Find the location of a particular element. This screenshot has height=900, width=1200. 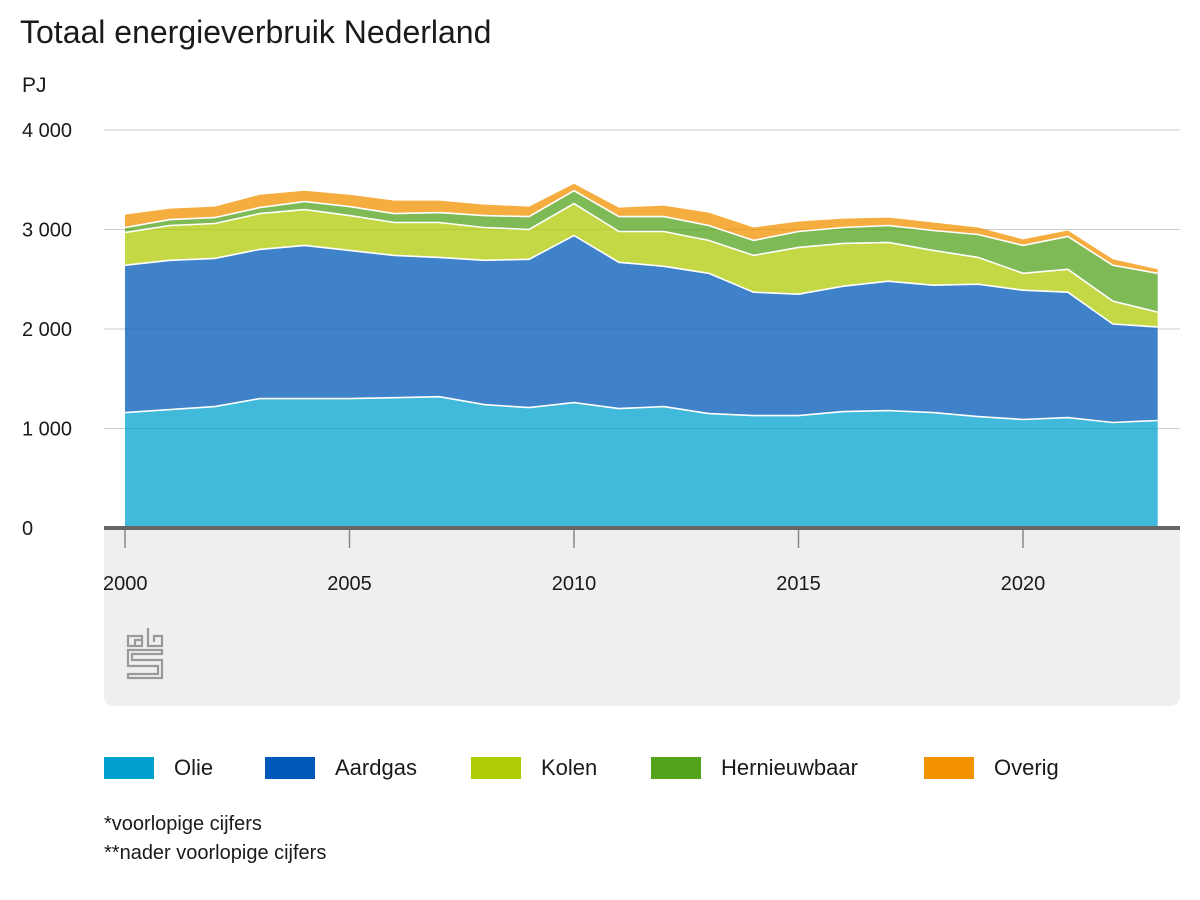

legend-label: Hernieuwbaar is located at coordinates (789, 767).